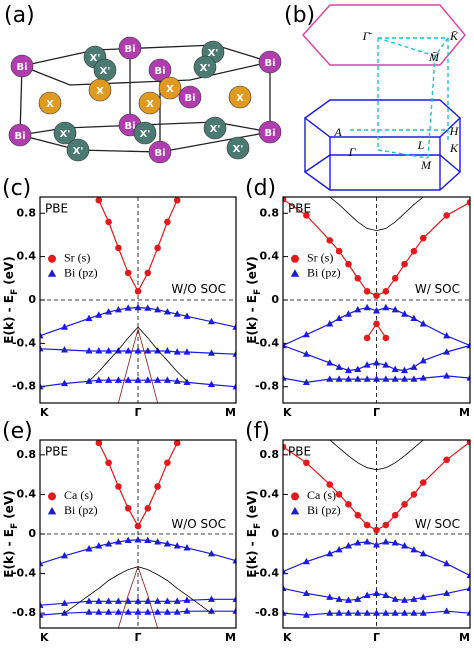 This screenshot has height=650, width=474. I want to click on x-tick-label: M, so click(464, 637).